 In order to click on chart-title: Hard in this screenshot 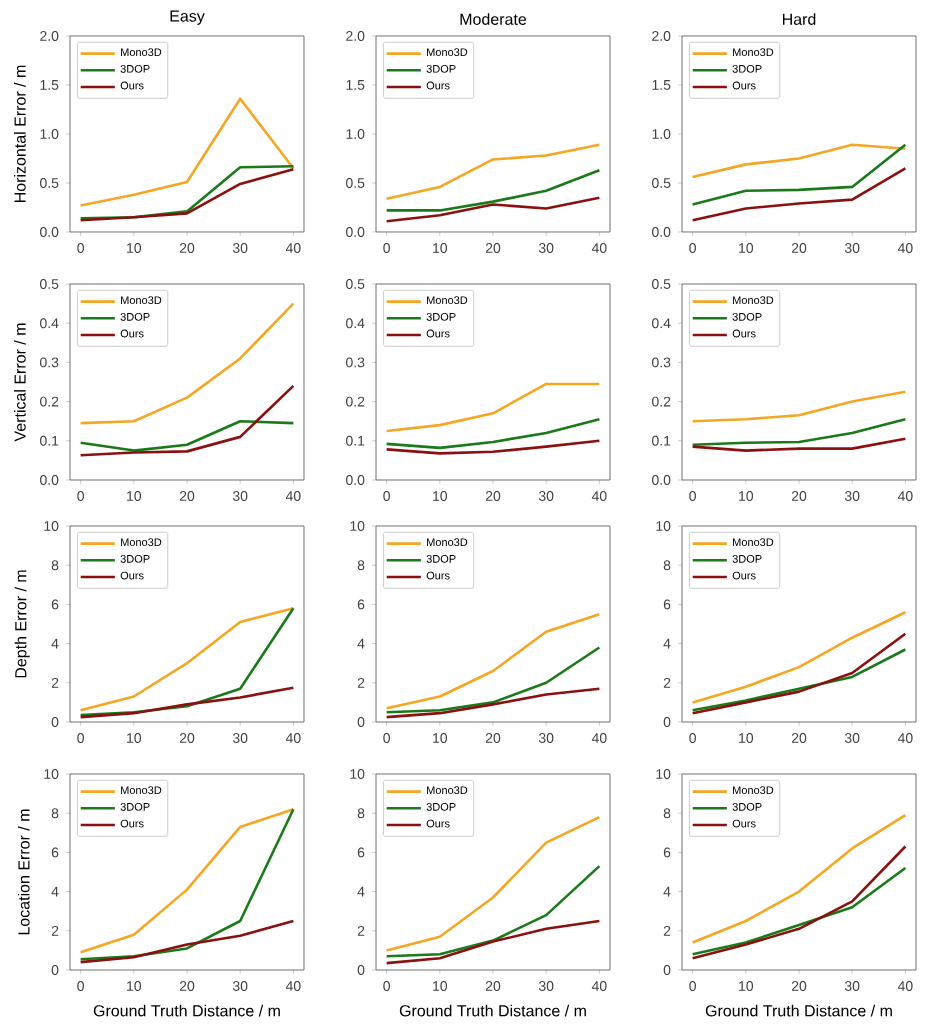, I will do `click(799, 19)`.